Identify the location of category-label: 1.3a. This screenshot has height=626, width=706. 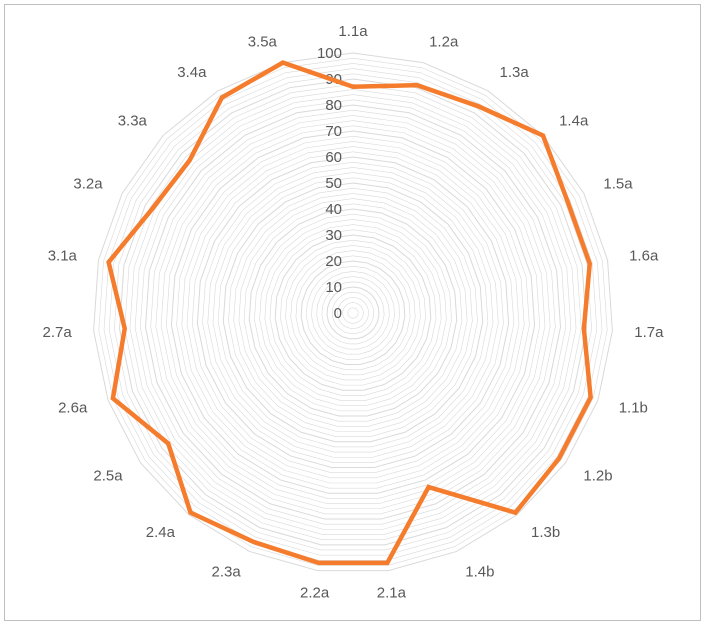
(515, 72).